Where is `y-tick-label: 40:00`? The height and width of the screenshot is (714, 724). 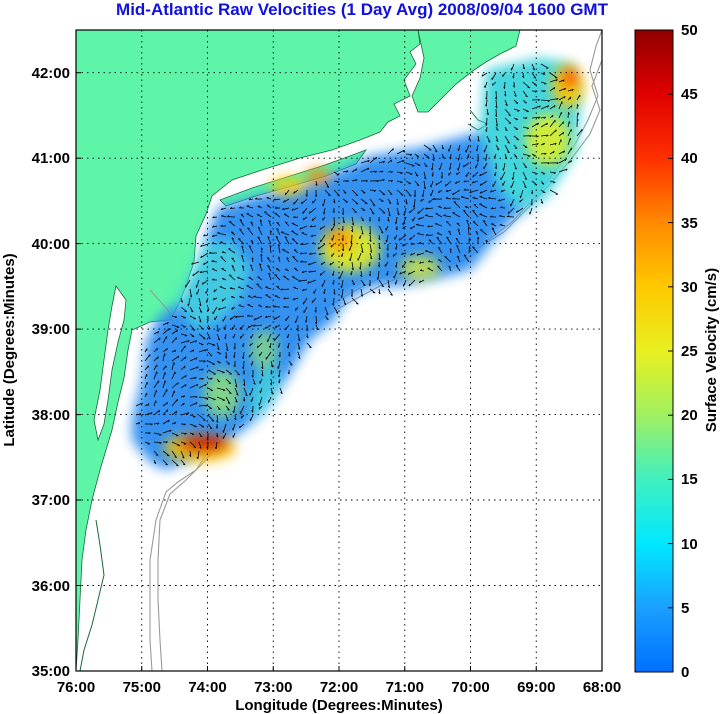 y-tick-label: 40:00 is located at coordinates (51, 244).